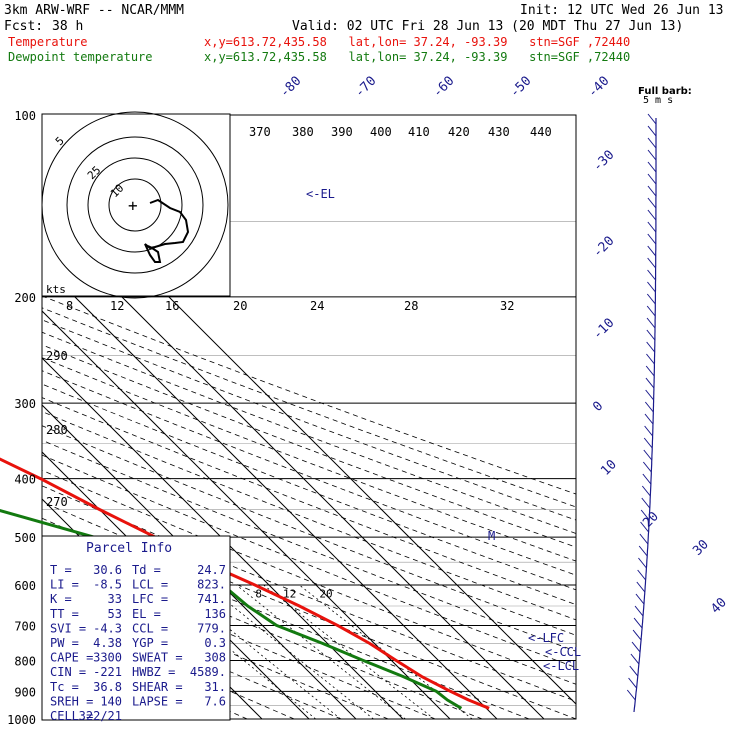  I want to click on theta-label: 390, so click(342, 132).